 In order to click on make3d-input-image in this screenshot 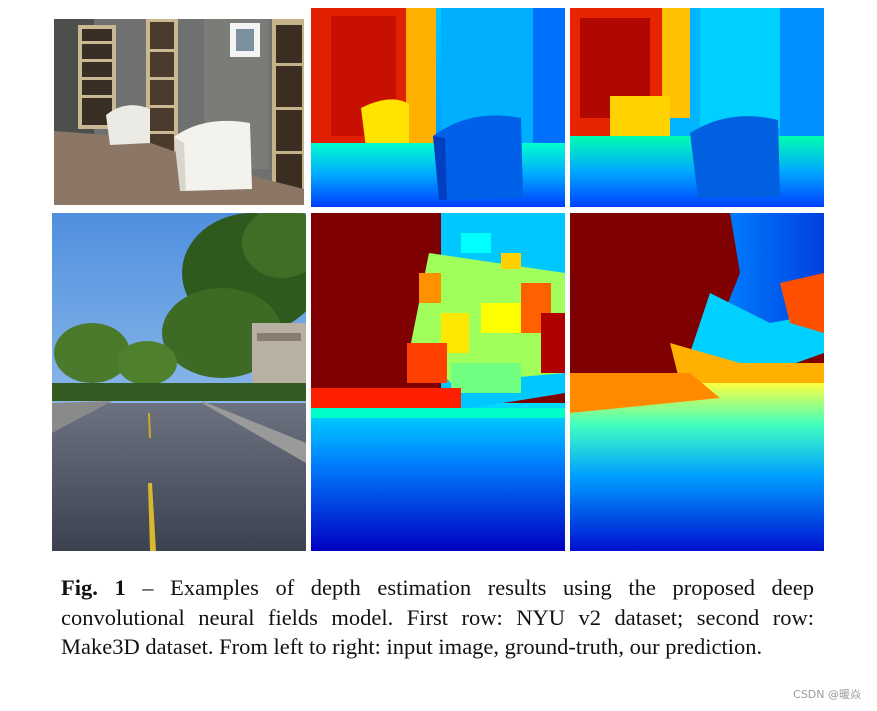, I will do `click(179, 382)`.